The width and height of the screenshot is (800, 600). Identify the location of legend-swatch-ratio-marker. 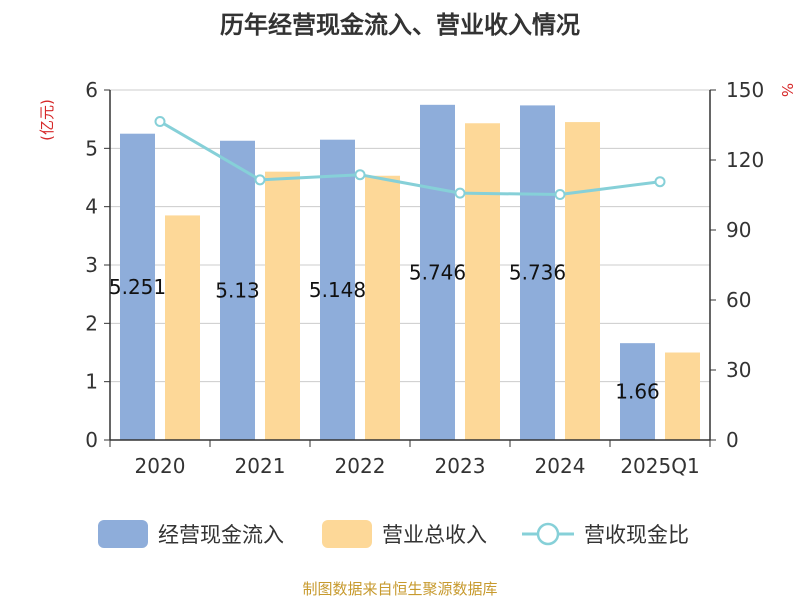
(548, 534).